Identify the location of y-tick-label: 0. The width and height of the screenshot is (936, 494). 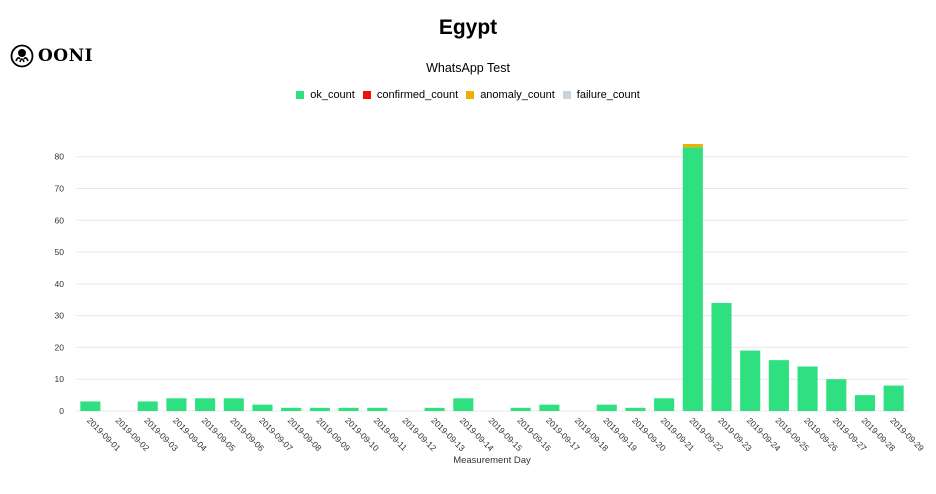
(61, 411).